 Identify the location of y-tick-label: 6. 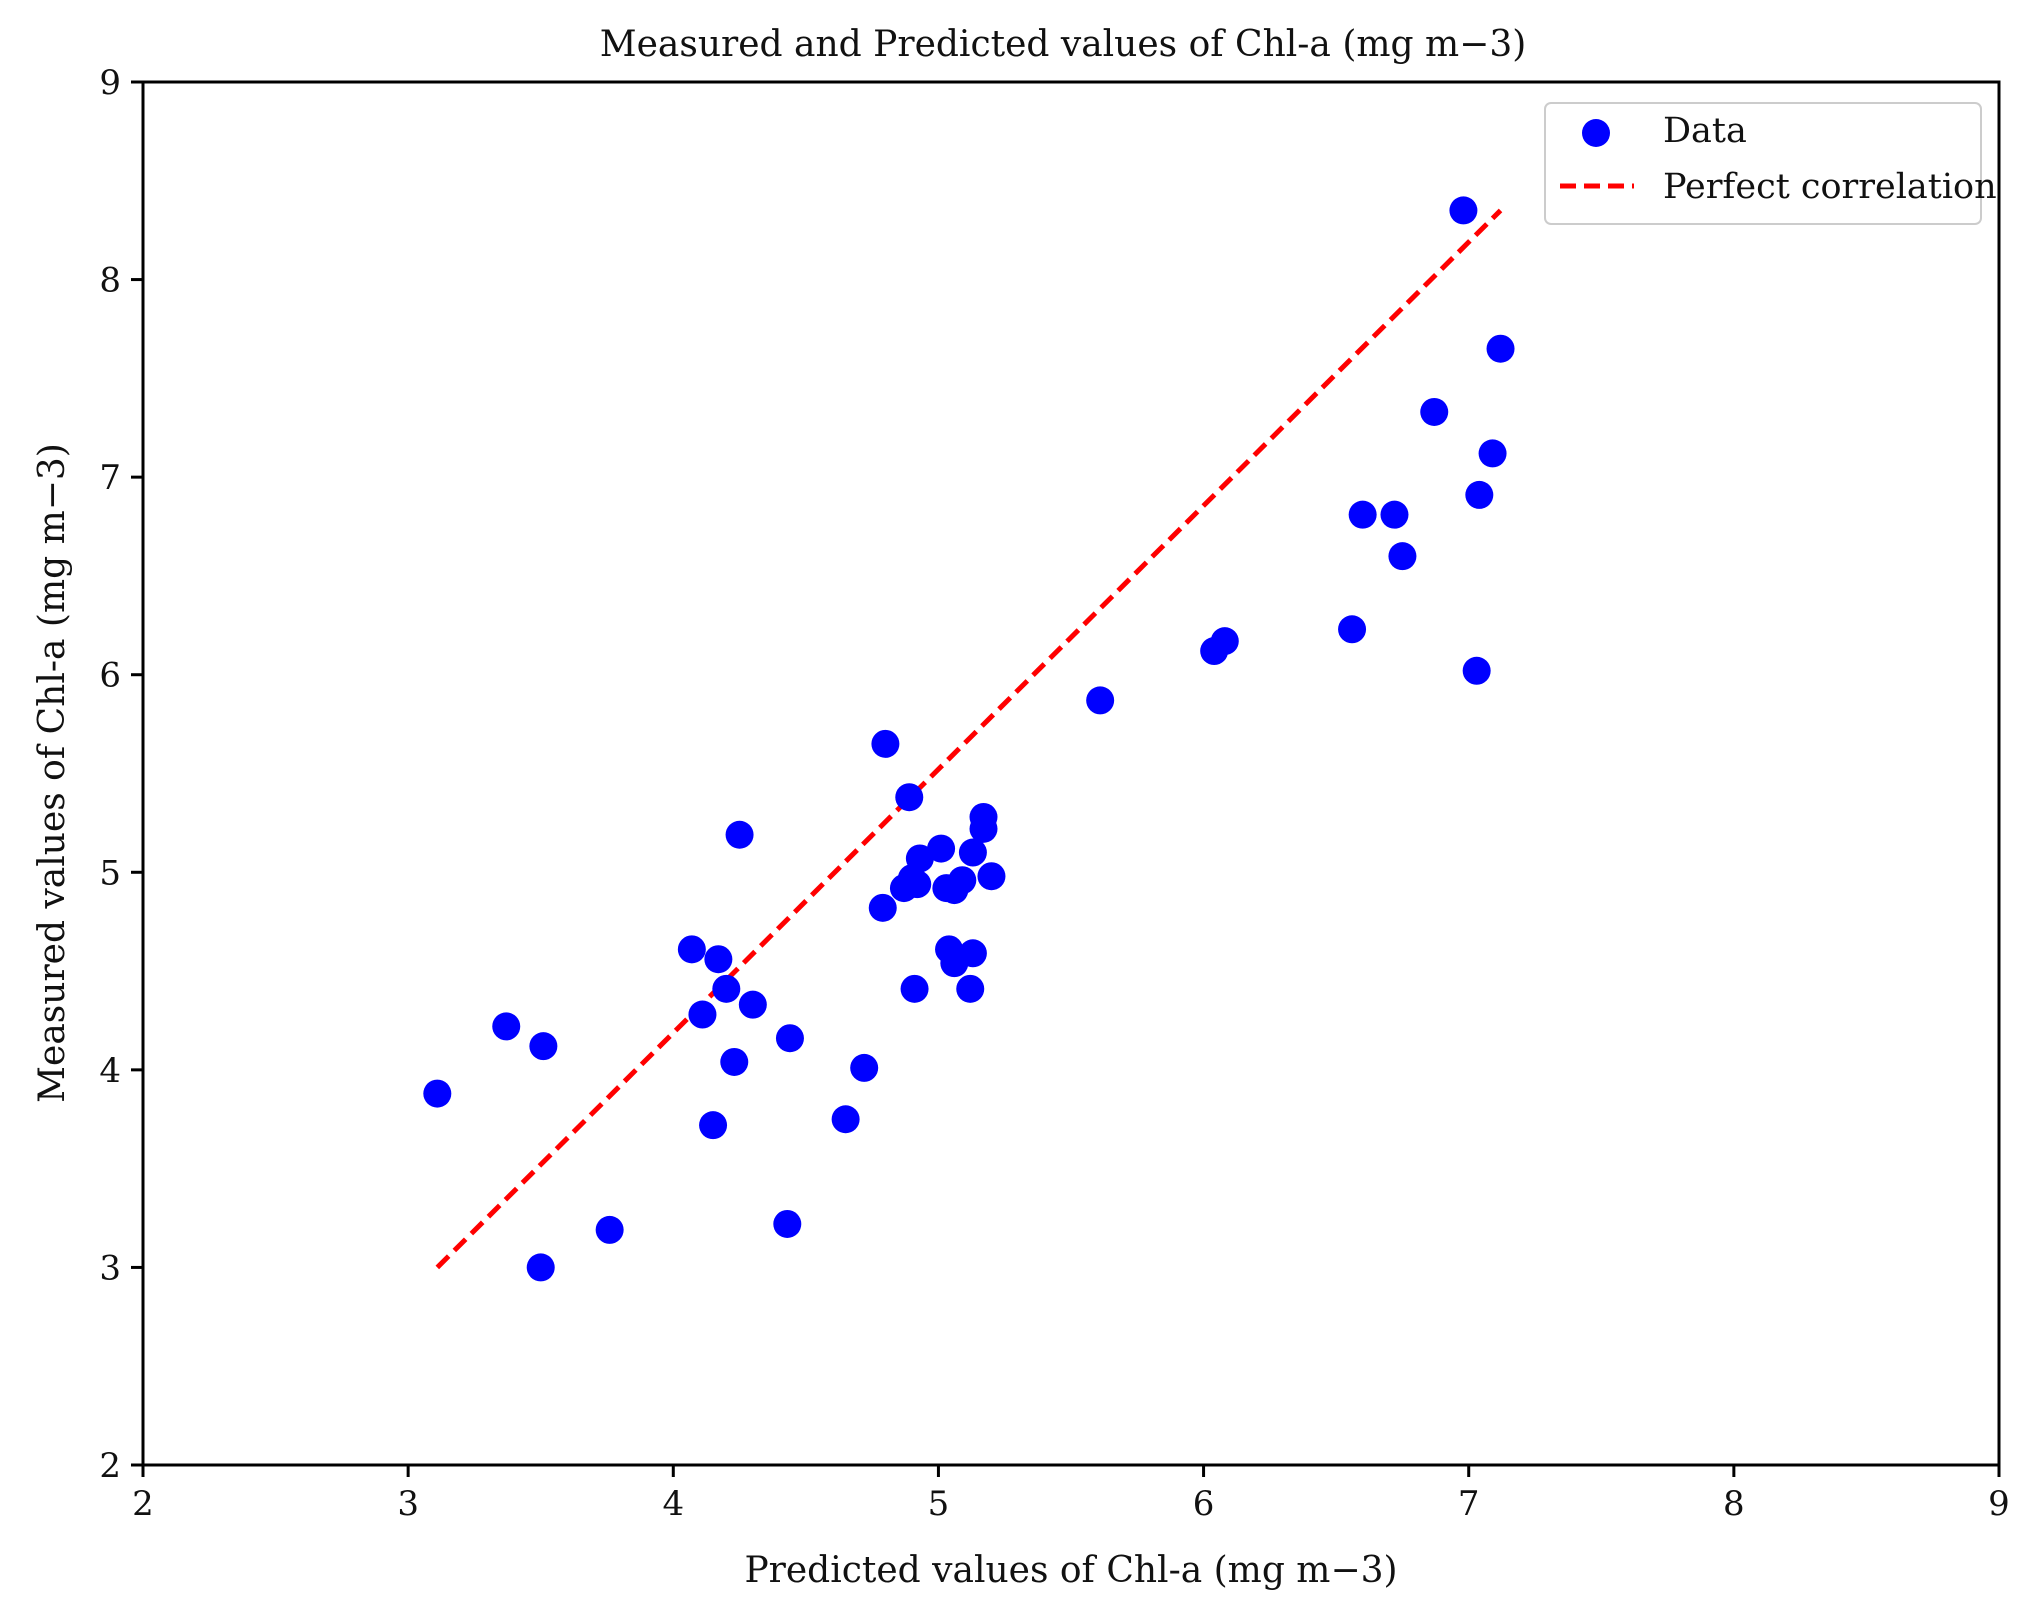
(110, 676).